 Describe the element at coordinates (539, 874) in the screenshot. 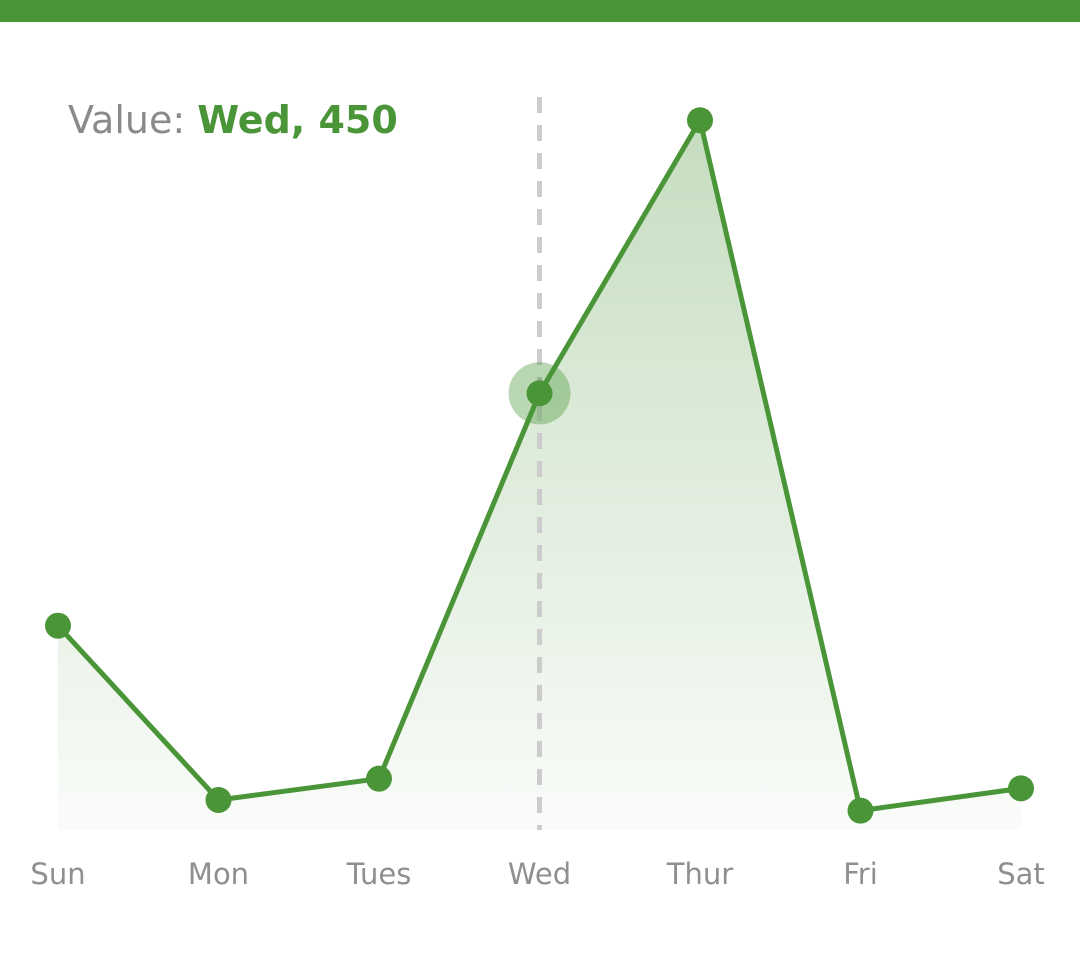

I see `x-tick-label-wed: Wed` at that location.